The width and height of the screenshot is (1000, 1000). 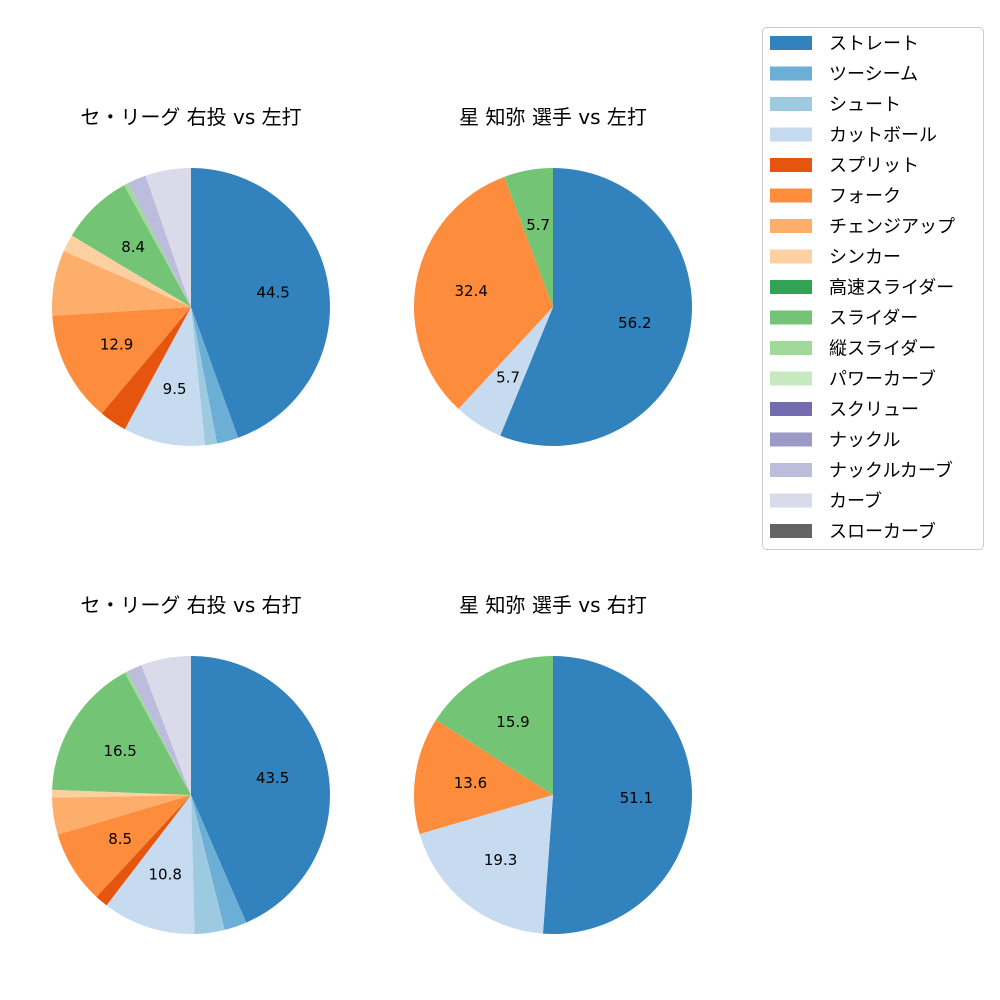 What do you see at coordinates (865, 196) in the screenshot?
I see `legend-label: フォーク` at bounding box center [865, 196].